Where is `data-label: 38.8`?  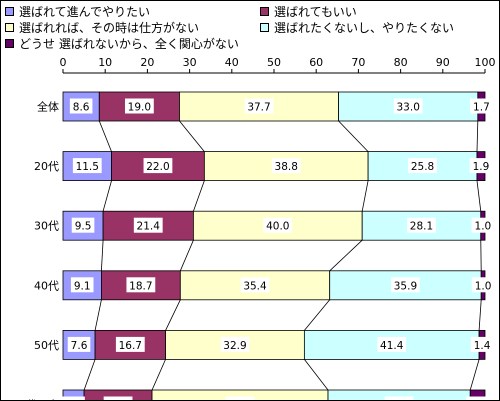
data-label: 38.8 is located at coordinates (286, 167).